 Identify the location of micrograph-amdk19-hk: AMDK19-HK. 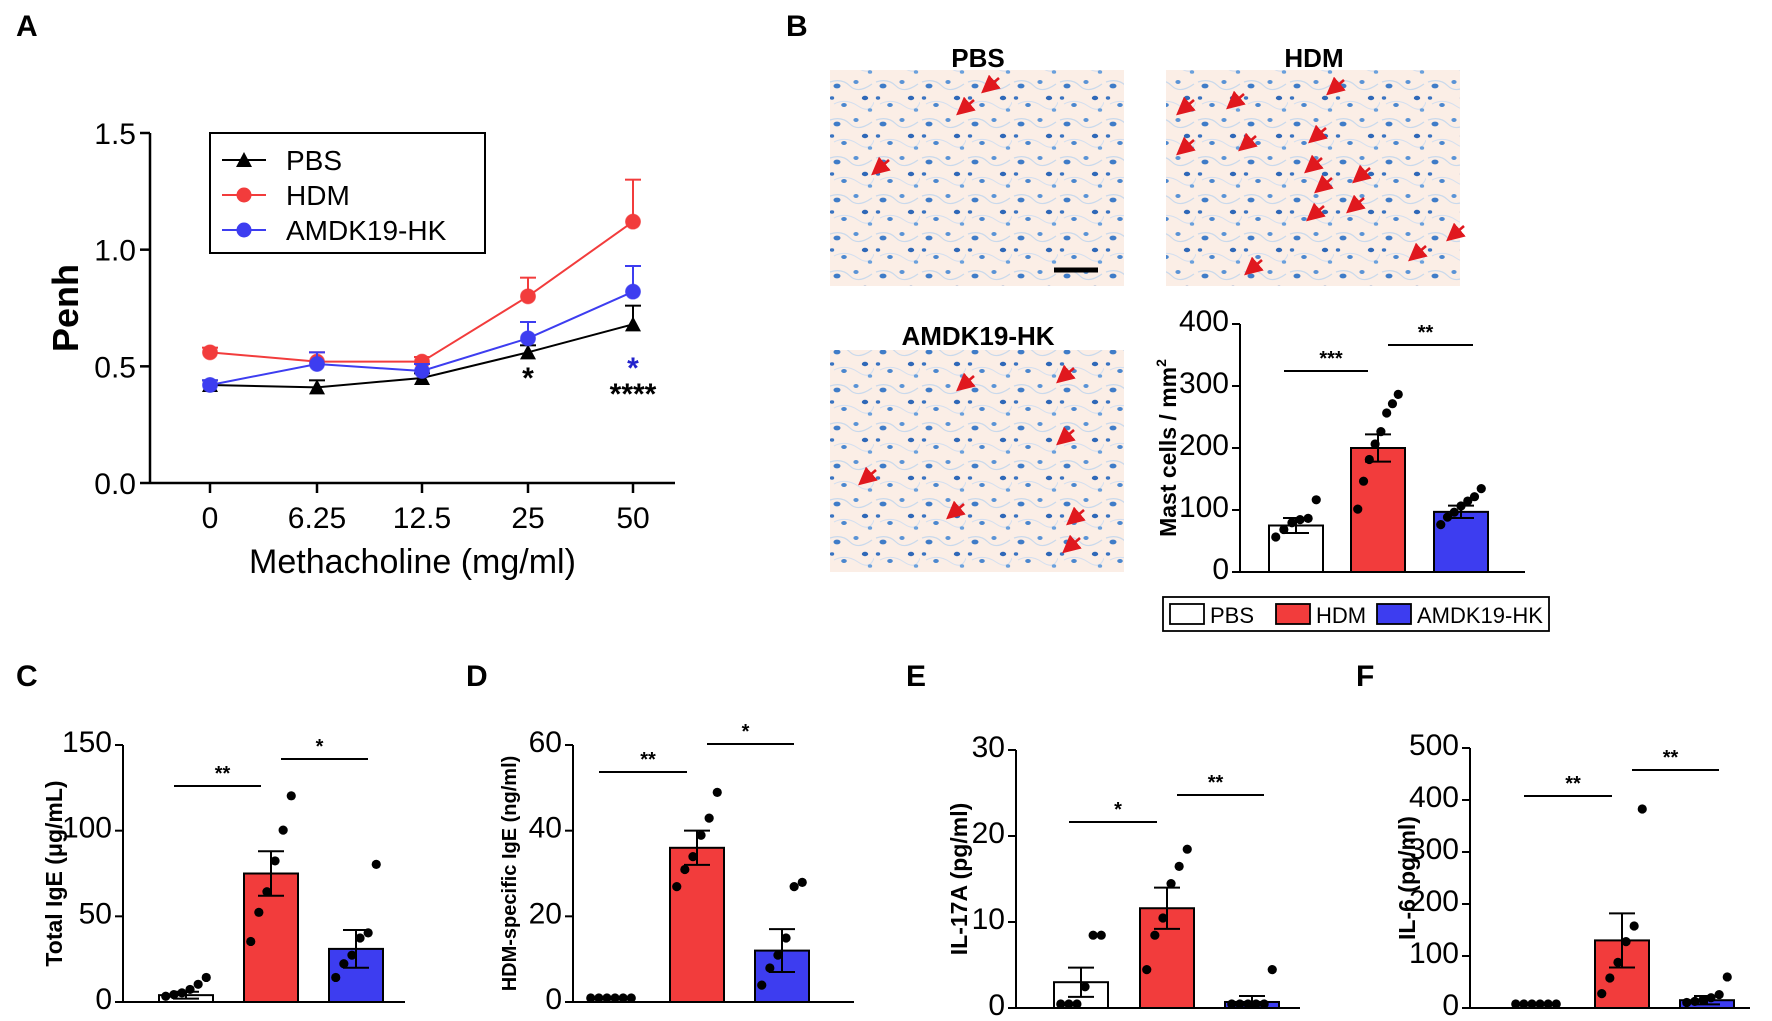
(977, 446).